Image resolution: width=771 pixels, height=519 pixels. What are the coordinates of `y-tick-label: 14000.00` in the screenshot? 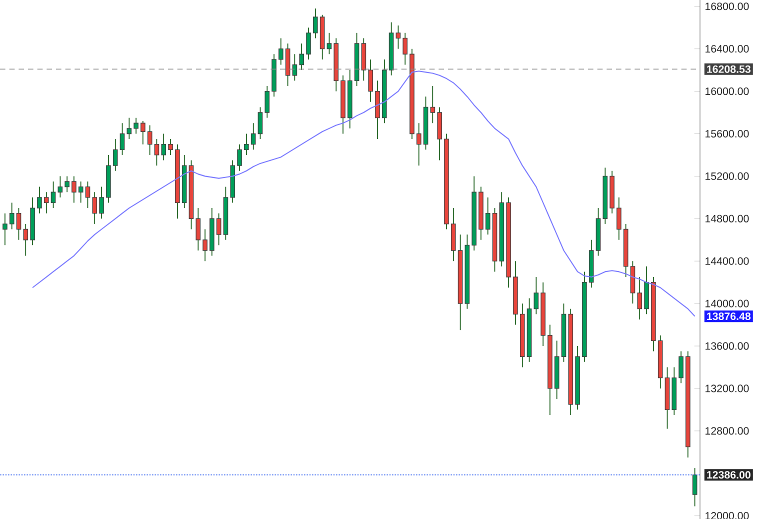 It's located at (727, 304).